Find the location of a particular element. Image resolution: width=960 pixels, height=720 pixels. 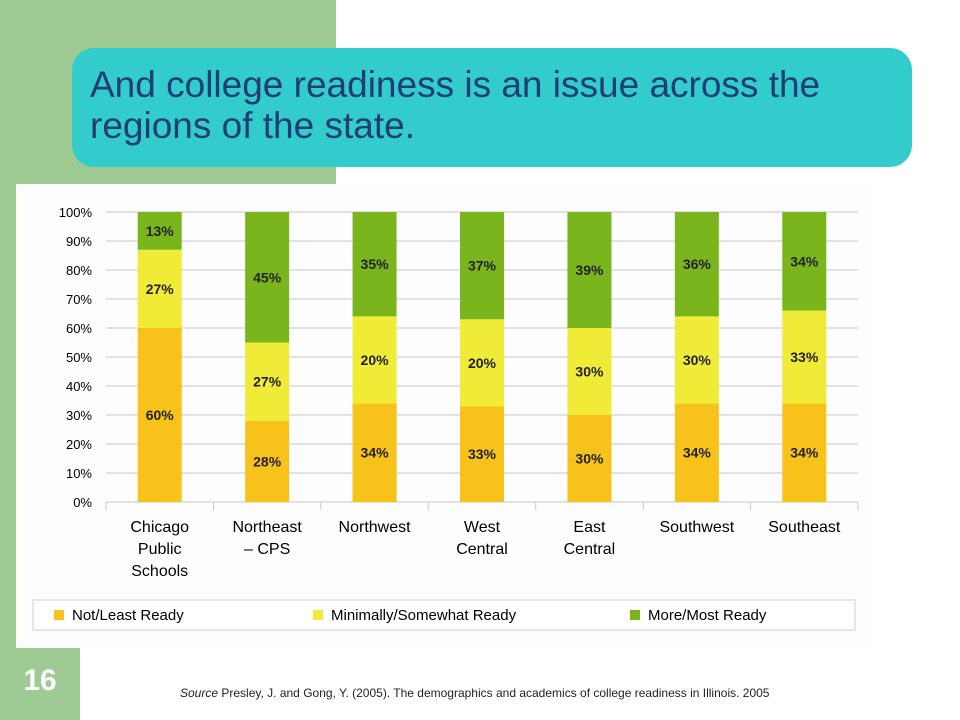

legend-box is located at coordinates (444, 615).